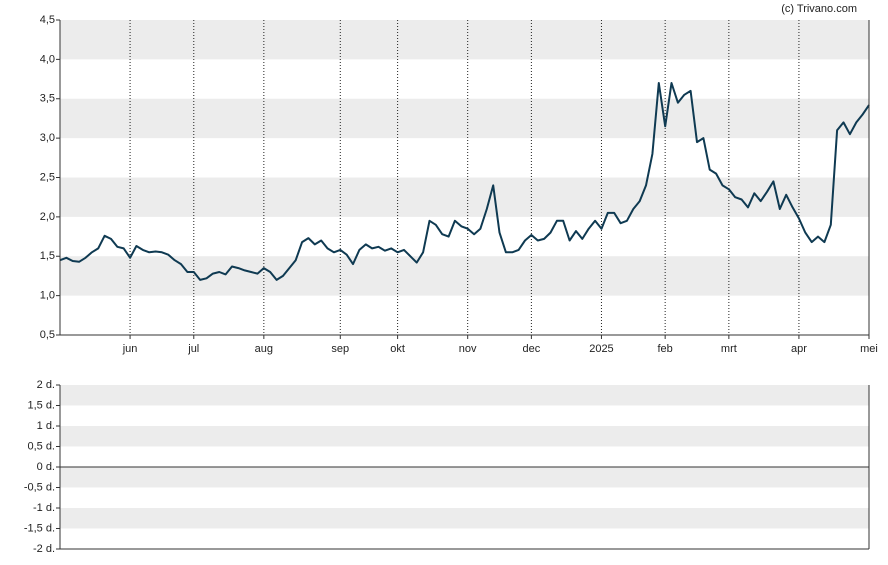 This screenshot has height=565, width=888. Describe the element at coordinates (532, 349) in the screenshot. I see `x-tick-label: dec` at that location.